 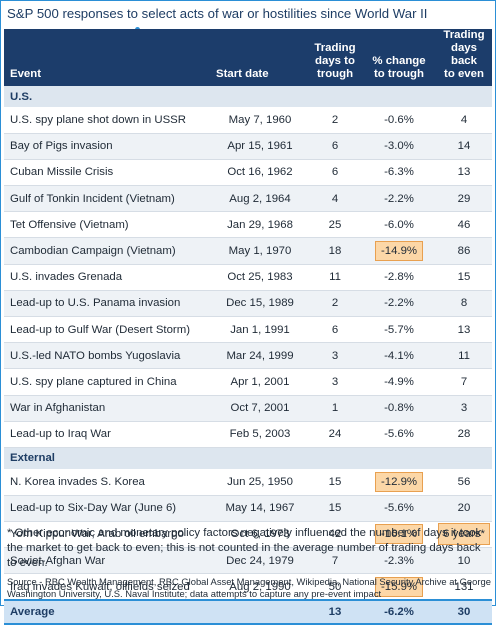 I want to click on pct-change-cell: -0.6%, so click(x=399, y=120).